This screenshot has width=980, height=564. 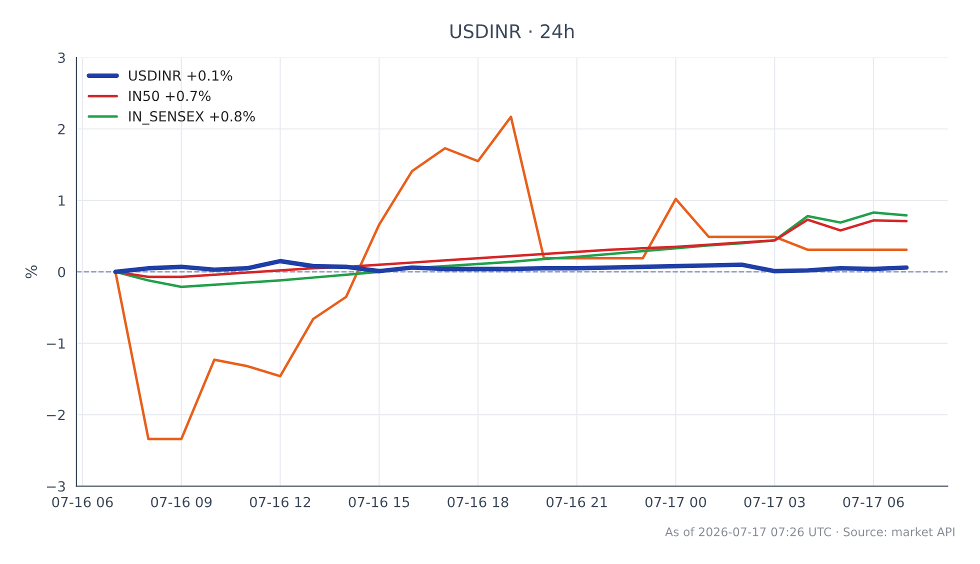 What do you see at coordinates (873, 502) in the screenshot?
I see `x-tick-label: 07-17 06` at bounding box center [873, 502].